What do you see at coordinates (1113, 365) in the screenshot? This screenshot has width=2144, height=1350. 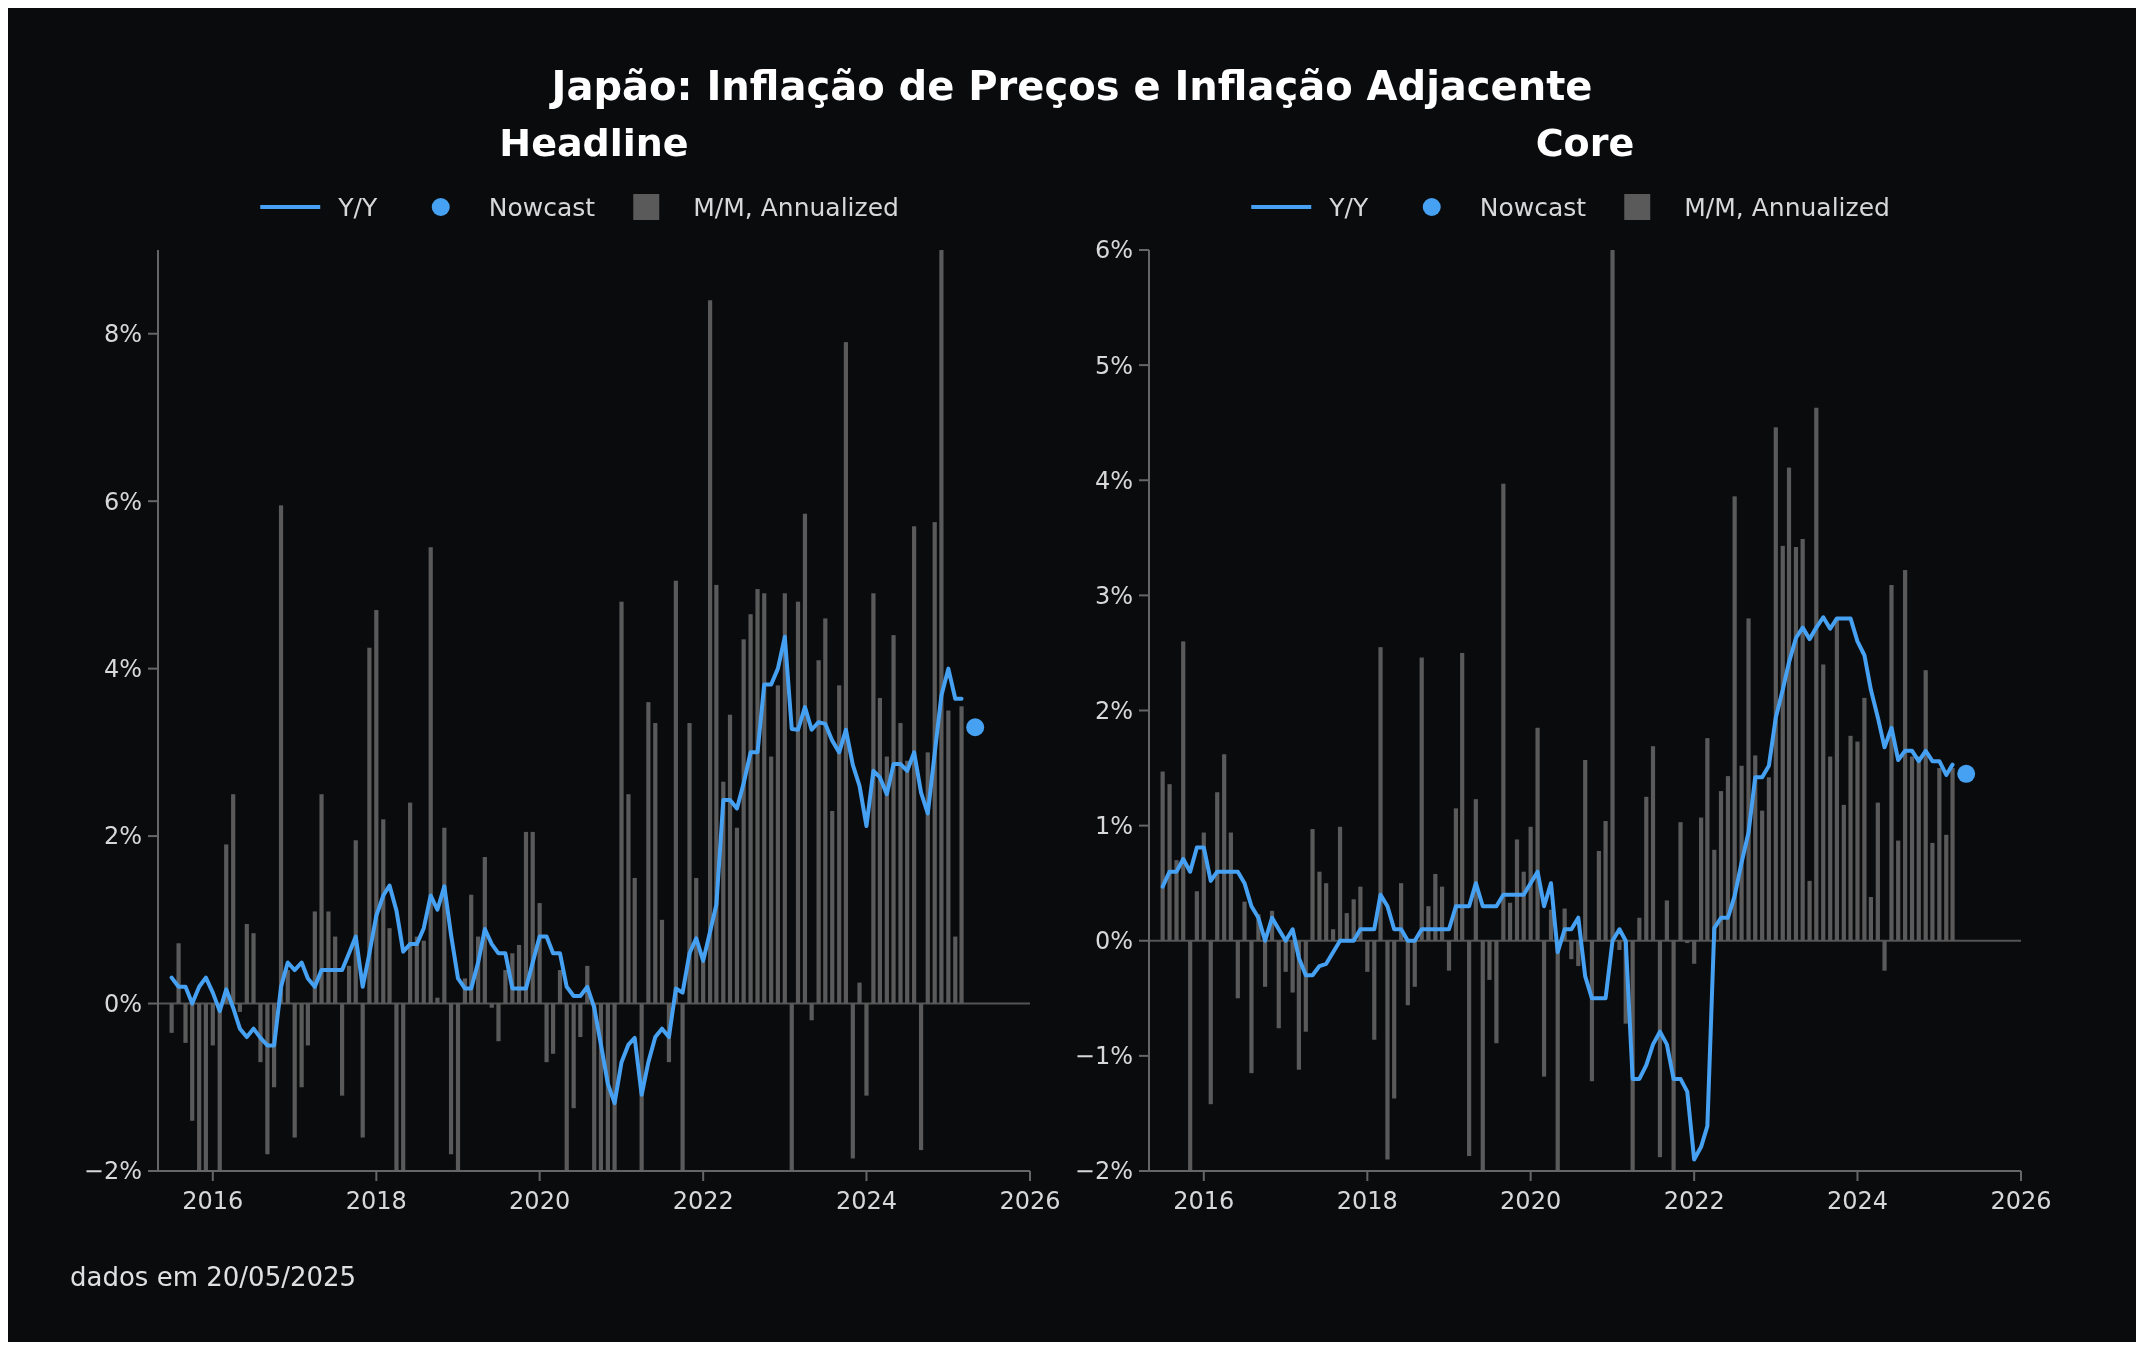 I see `y-tick-label: 5%` at bounding box center [1113, 365].